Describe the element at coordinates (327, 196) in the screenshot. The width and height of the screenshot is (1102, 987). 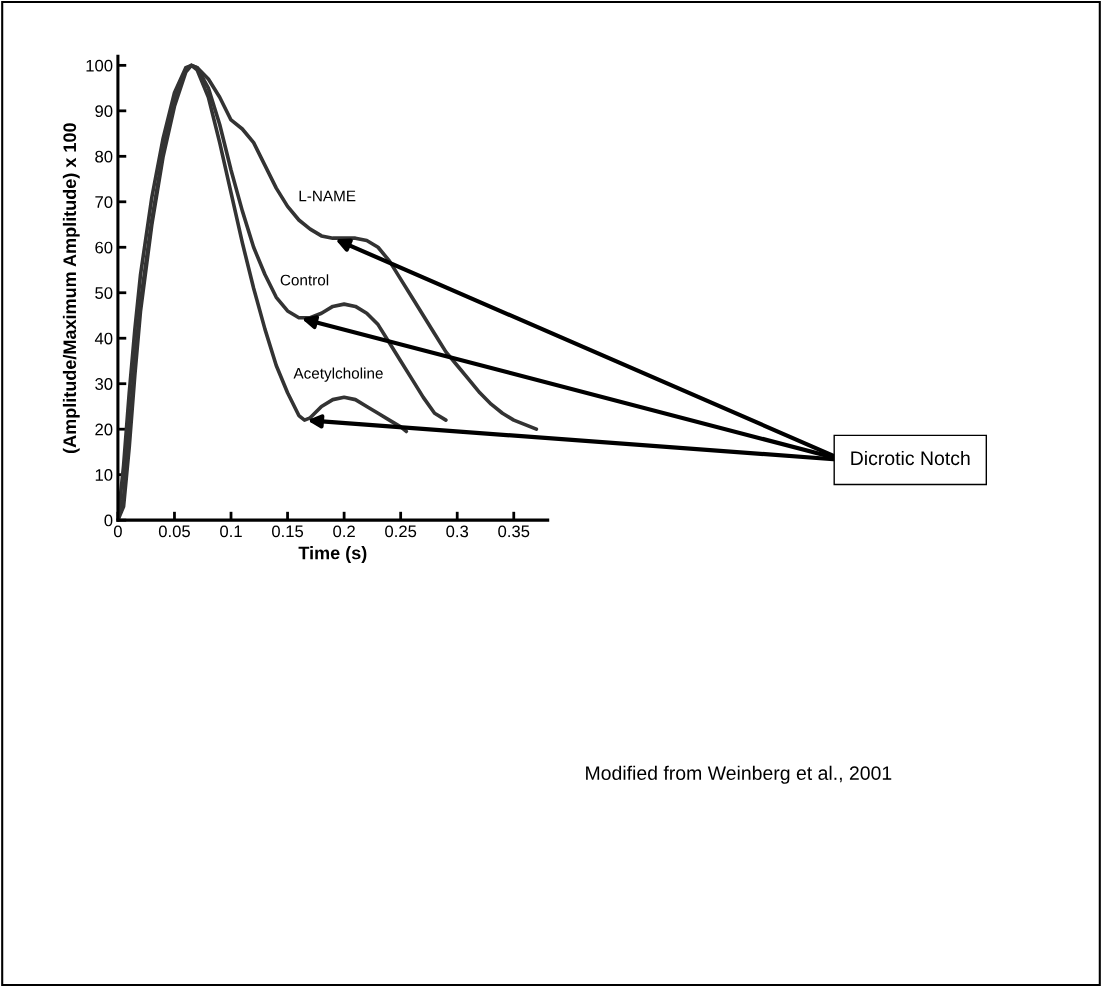
I see `series-label: L-NAME` at that location.